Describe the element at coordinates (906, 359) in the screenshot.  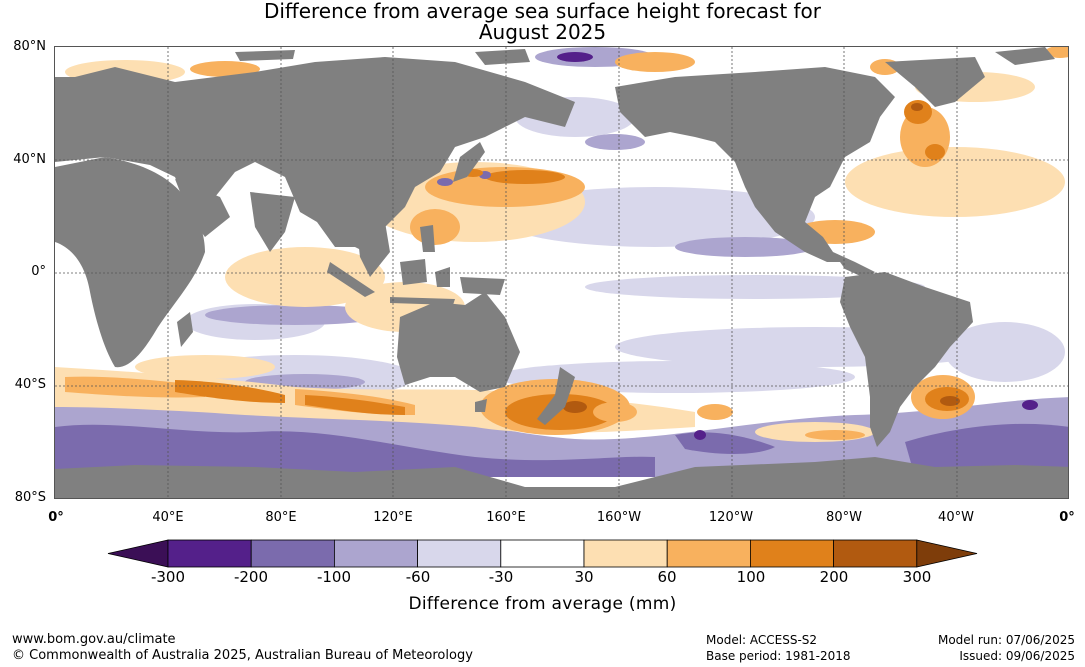
I see `south-america-land` at that location.